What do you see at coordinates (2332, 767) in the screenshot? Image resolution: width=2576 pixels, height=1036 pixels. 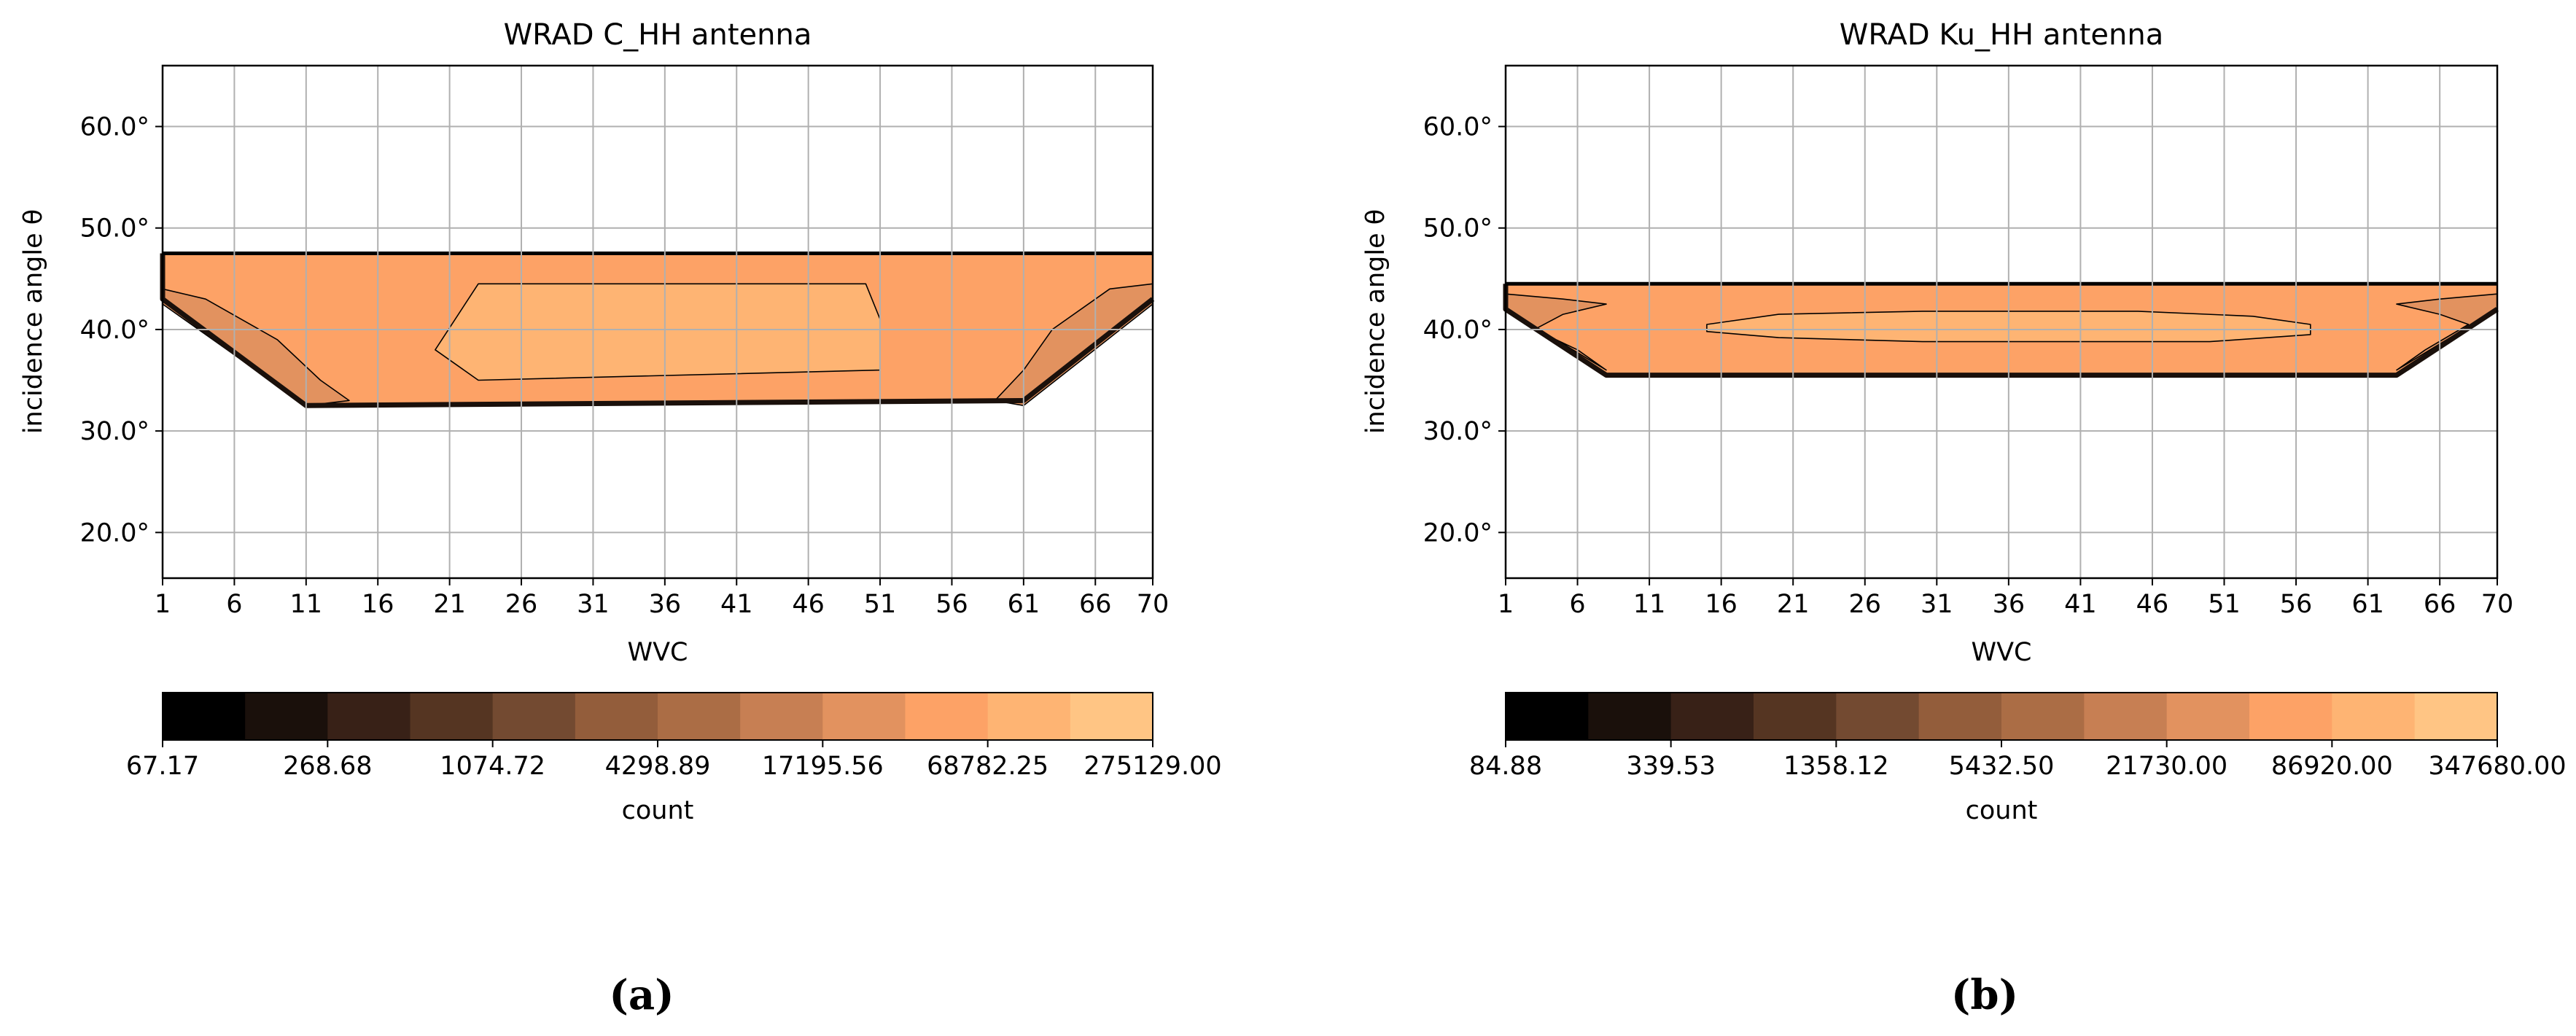 I see `colorbar-tick-label: 86920.00` at bounding box center [2332, 767].